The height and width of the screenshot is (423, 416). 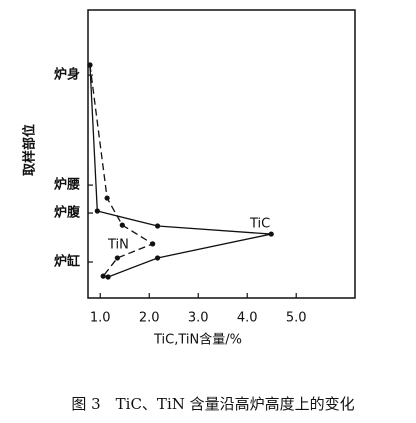 What do you see at coordinates (30, 150) in the screenshot?
I see `y-axis-label: 取样部位` at bounding box center [30, 150].